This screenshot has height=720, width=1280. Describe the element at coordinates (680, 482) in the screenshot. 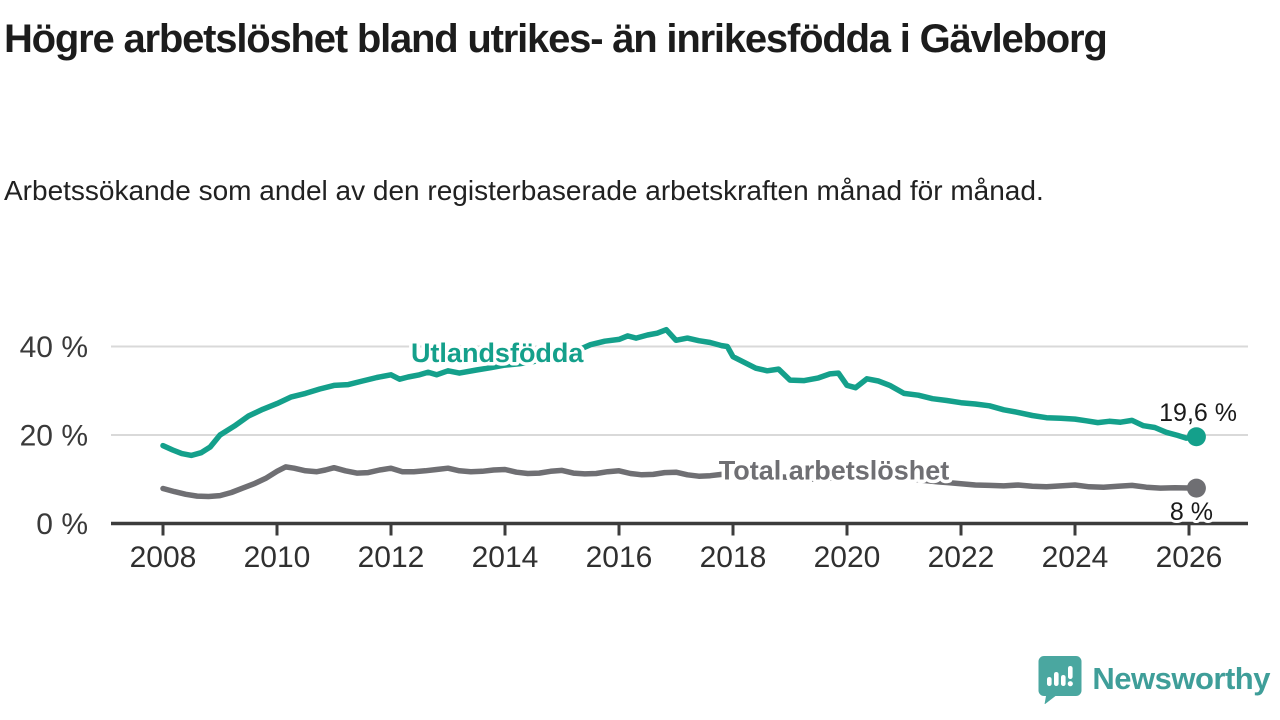

I see `series-line-total-arbetsloshet` at that location.